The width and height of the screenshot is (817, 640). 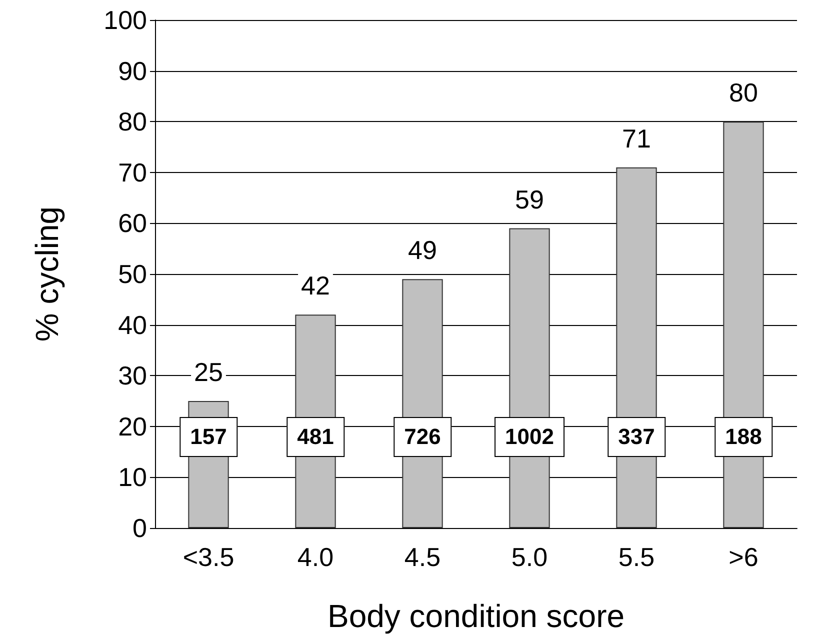 I want to click on annotation: 337, so click(x=636, y=436).